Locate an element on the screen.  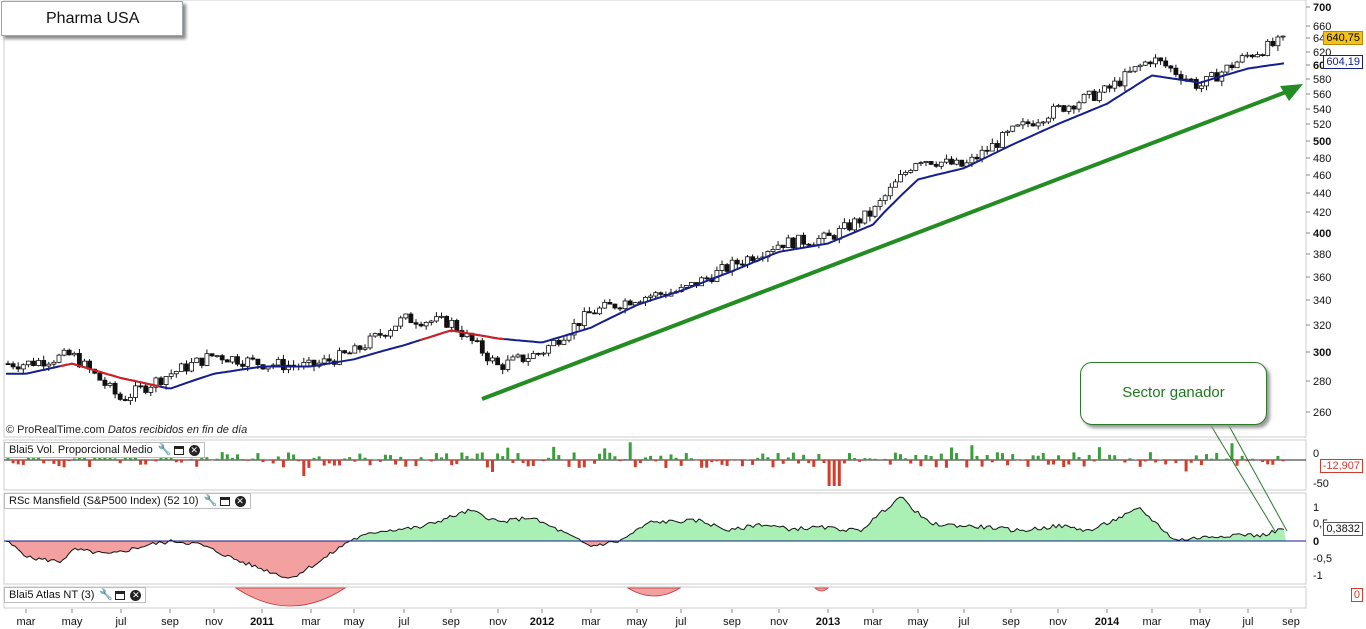
rsc-panel-name: RSc Mansfield (S&P500 Index) (52 10) is located at coordinates (104, 501).